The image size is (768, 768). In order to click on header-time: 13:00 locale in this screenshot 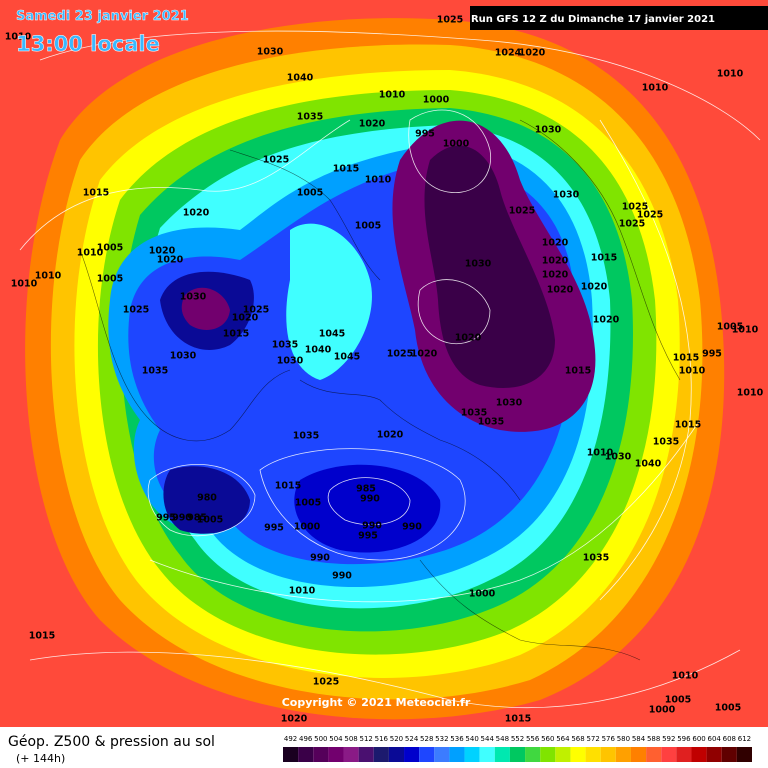, I will do `click(88, 44)`.